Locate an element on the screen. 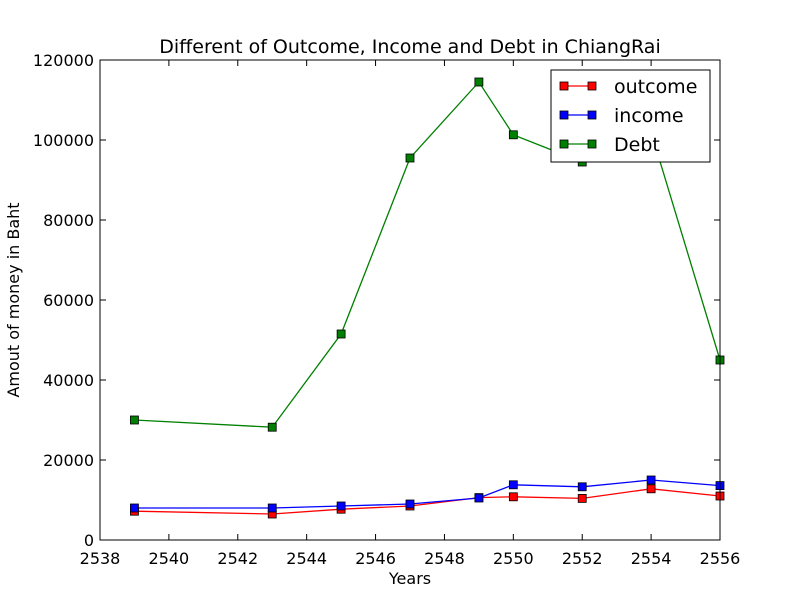 Image resolution: width=800 pixels, height=600 pixels. series-line-outcome is located at coordinates (427, 501).